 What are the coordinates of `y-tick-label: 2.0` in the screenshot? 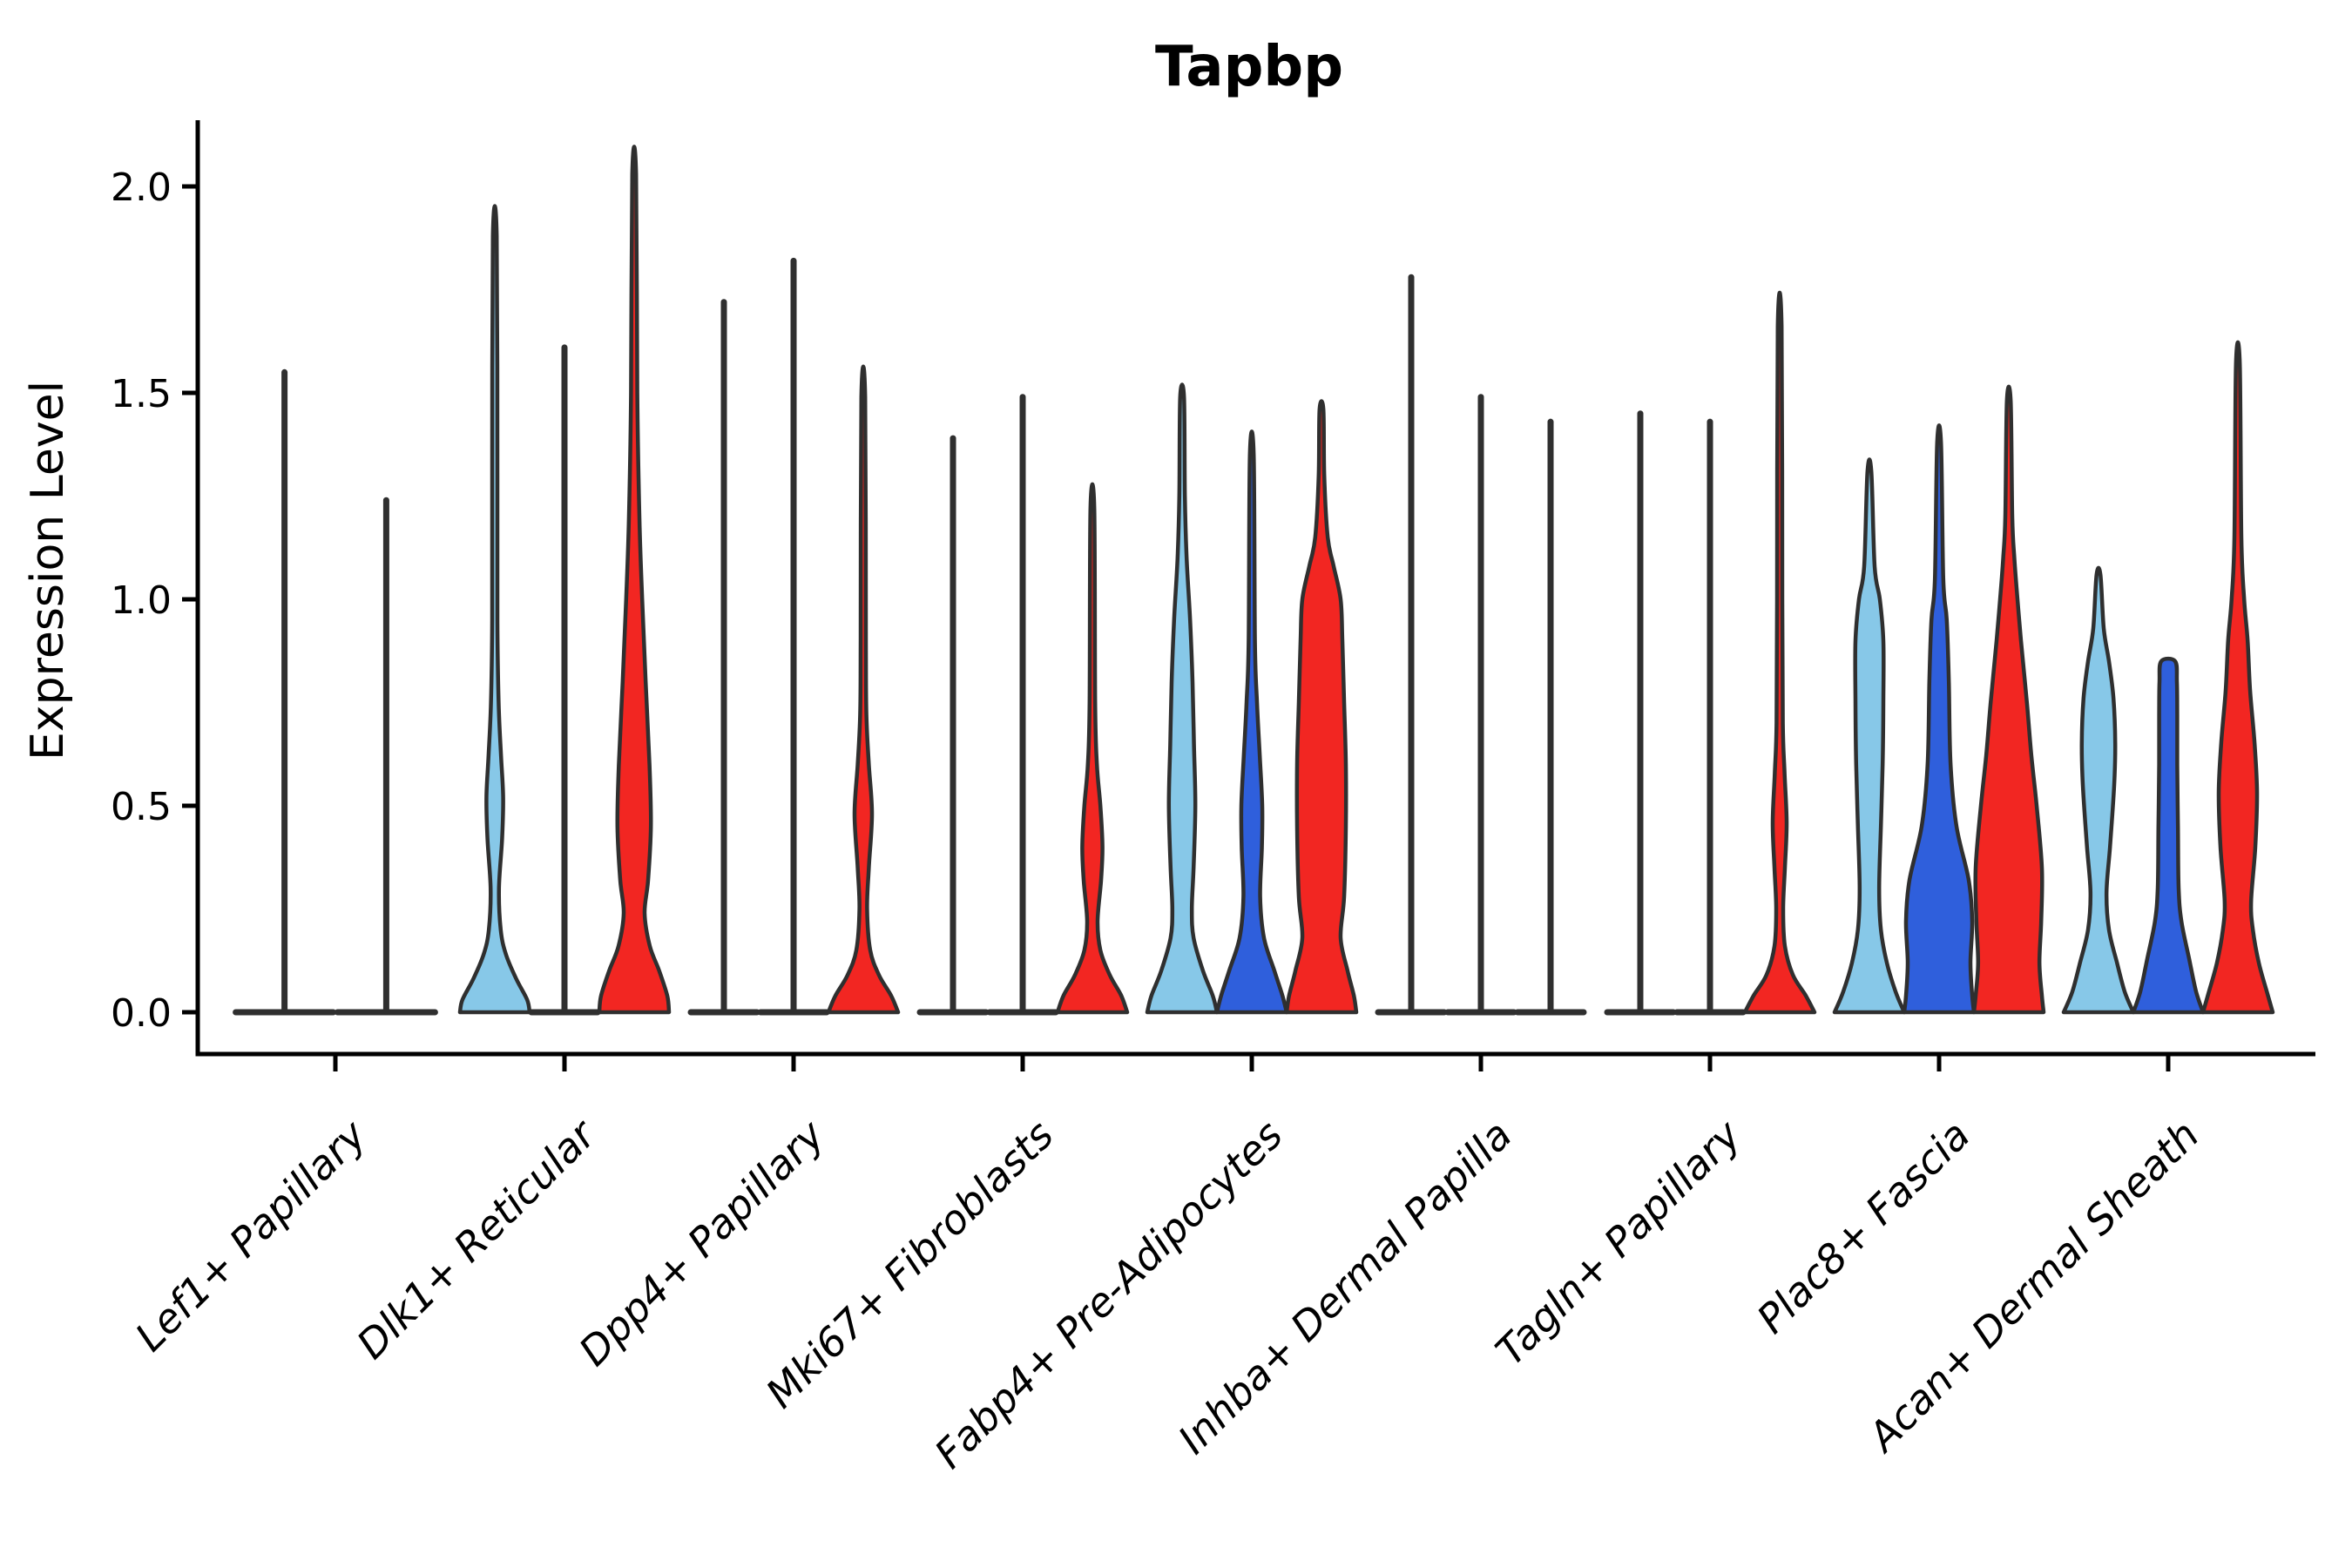 It's located at (141, 188).